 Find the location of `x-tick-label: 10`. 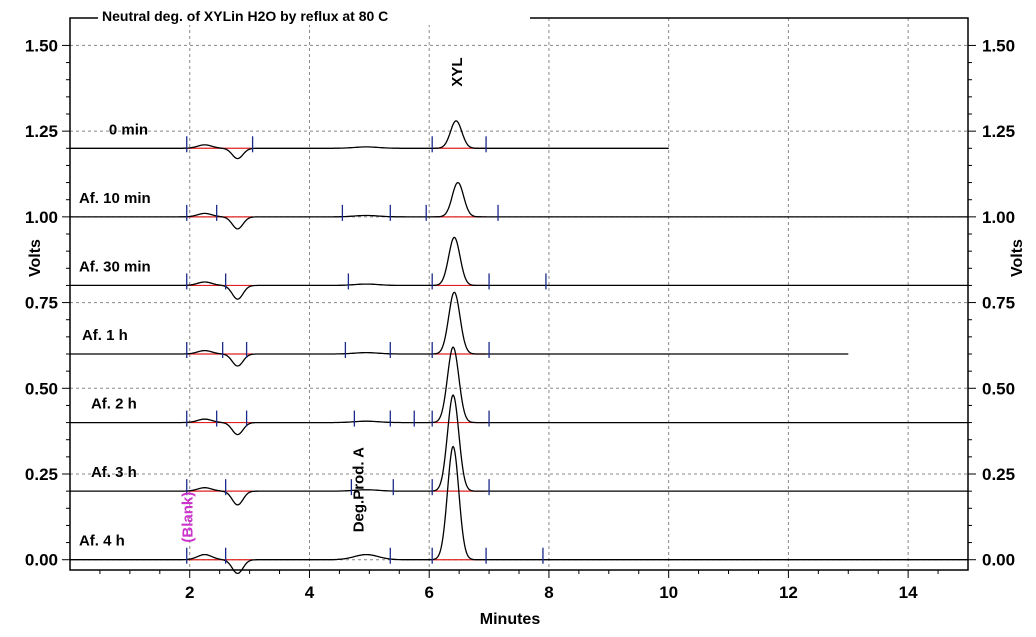

x-tick-label: 10 is located at coordinates (668, 592).